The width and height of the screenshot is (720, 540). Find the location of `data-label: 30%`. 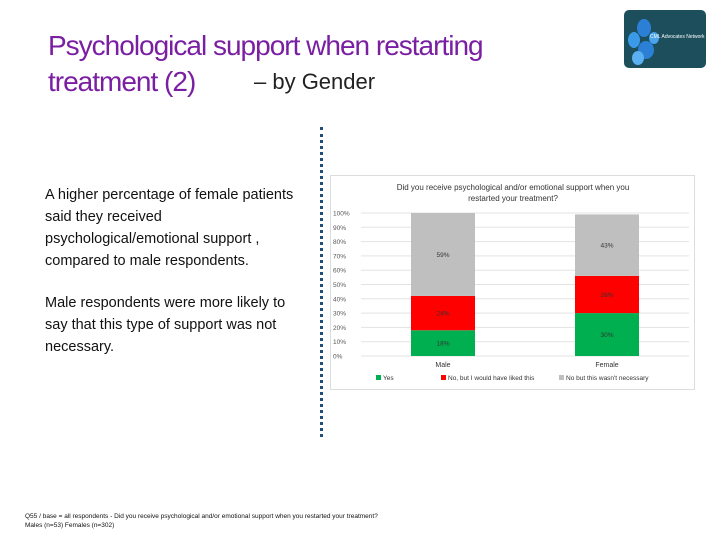

data-label: 30% is located at coordinates (606, 335).